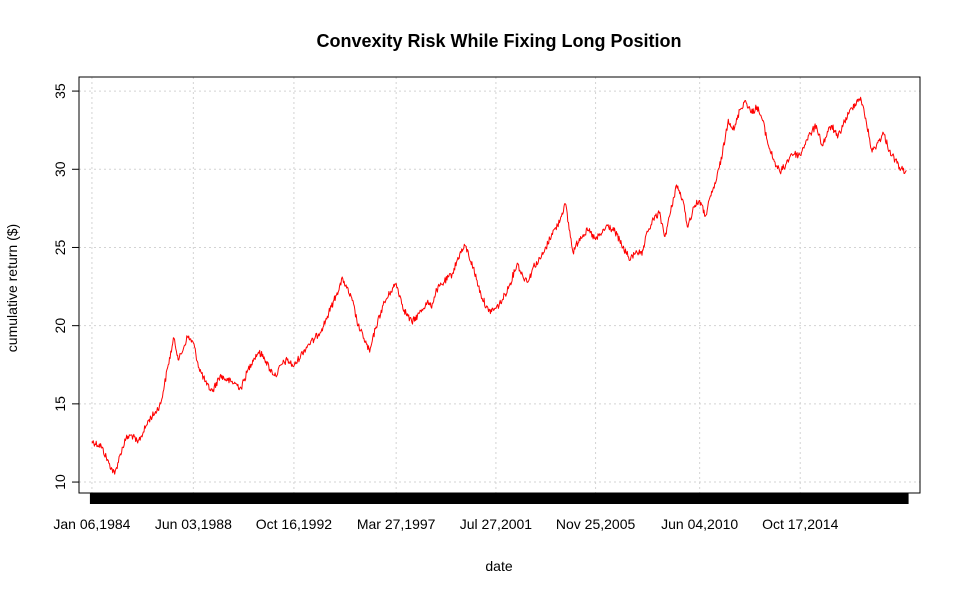 This screenshot has height=596, width=963. What do you see at coordinates (596, 524) in the screenshot?
I see `x-tick-label-5: Nov 25,2005` at bounding box center [596, 524].